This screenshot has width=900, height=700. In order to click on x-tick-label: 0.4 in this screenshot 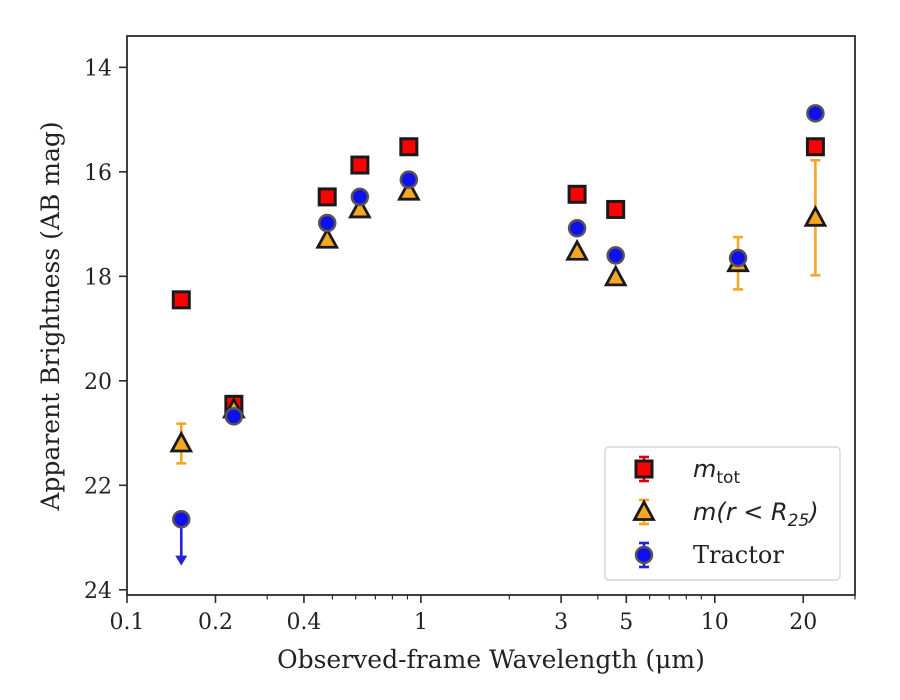, I will do `click(303, 622)`.